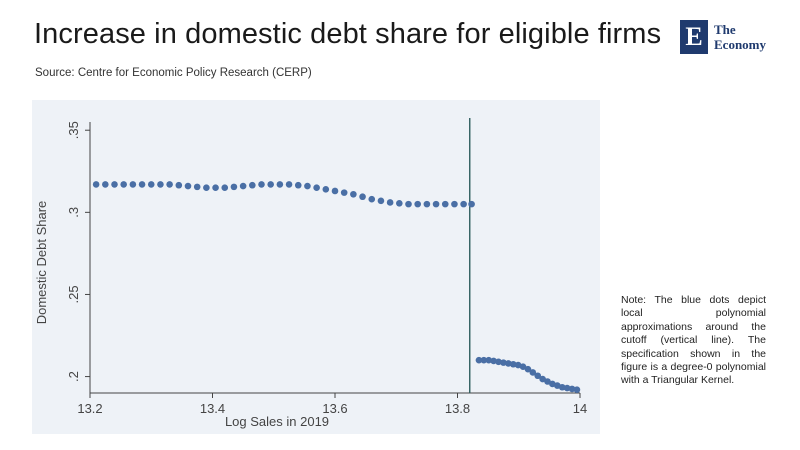  Describe the element at coordinates (73, 294) in the screenshot. I see `y-tick-label: .25` at that location.